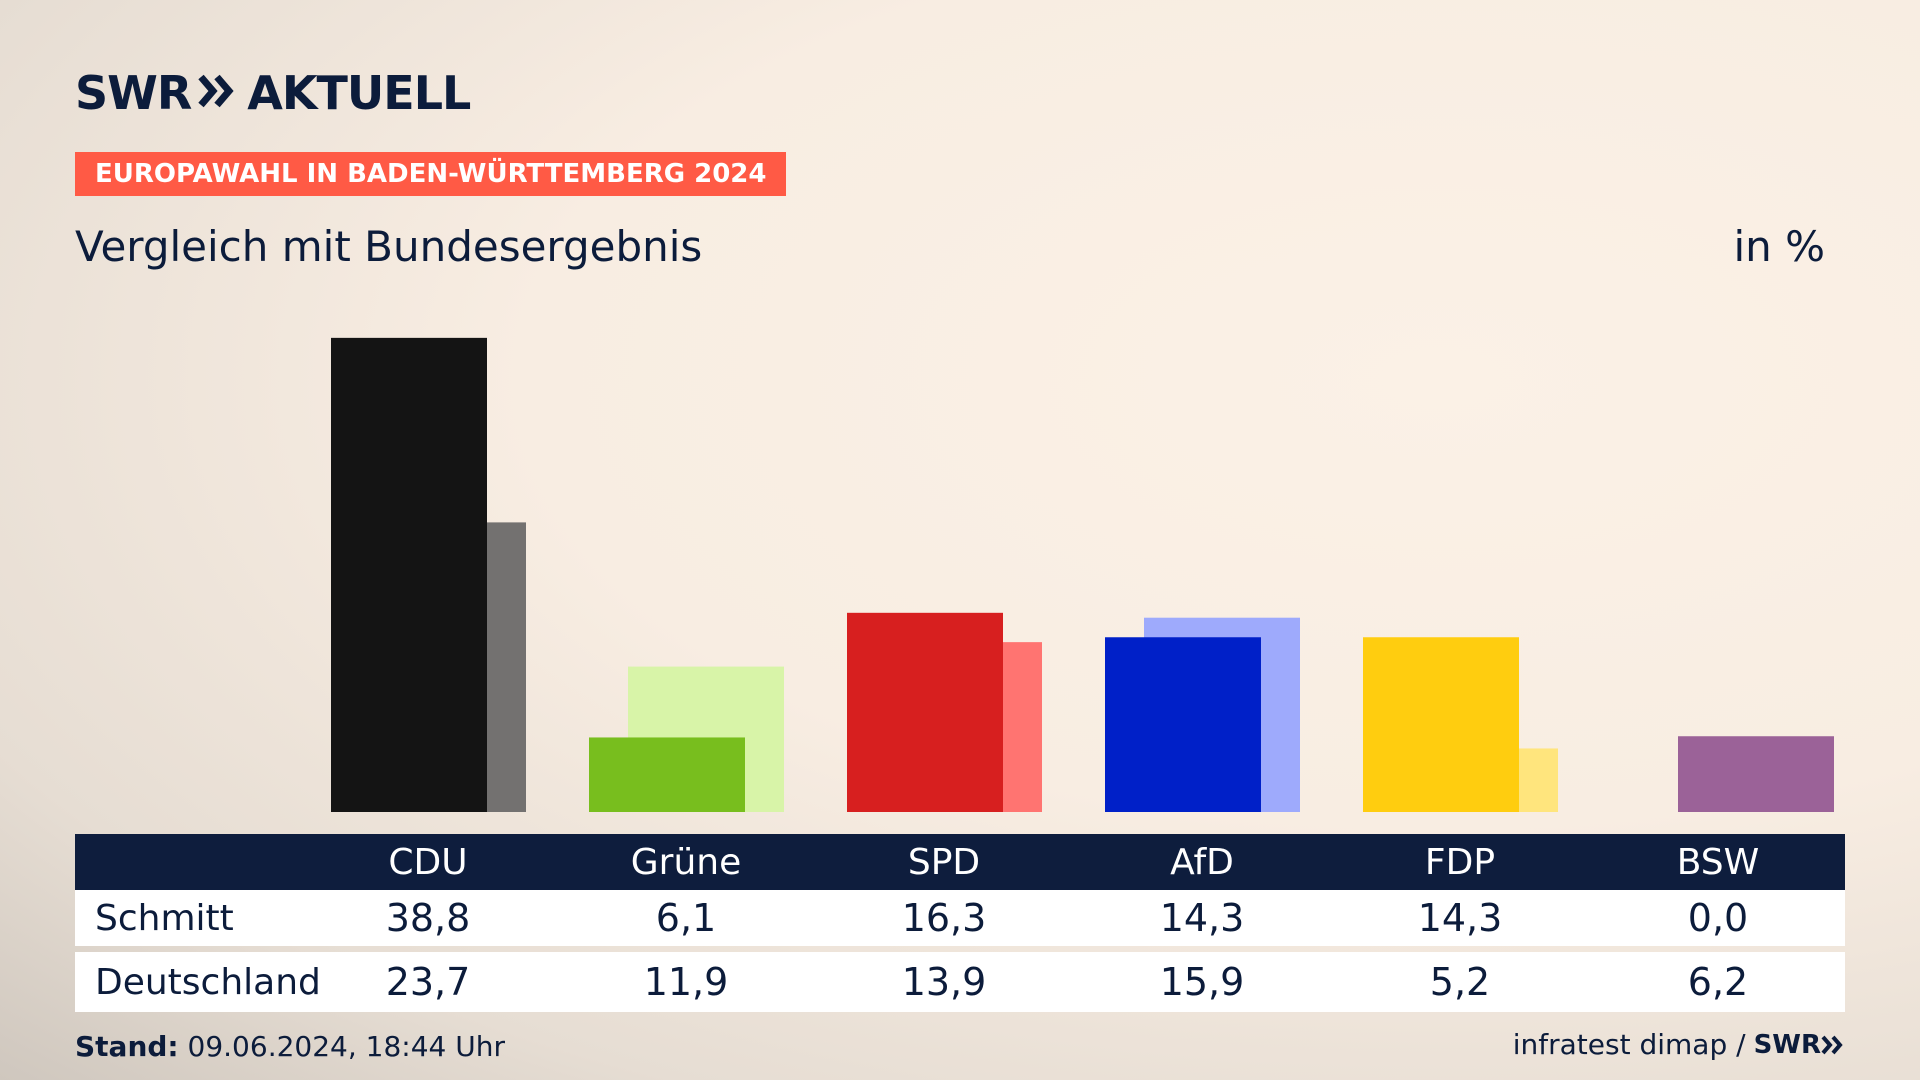  I want to click on bar-afd-schmitt, so click(1183, 724).